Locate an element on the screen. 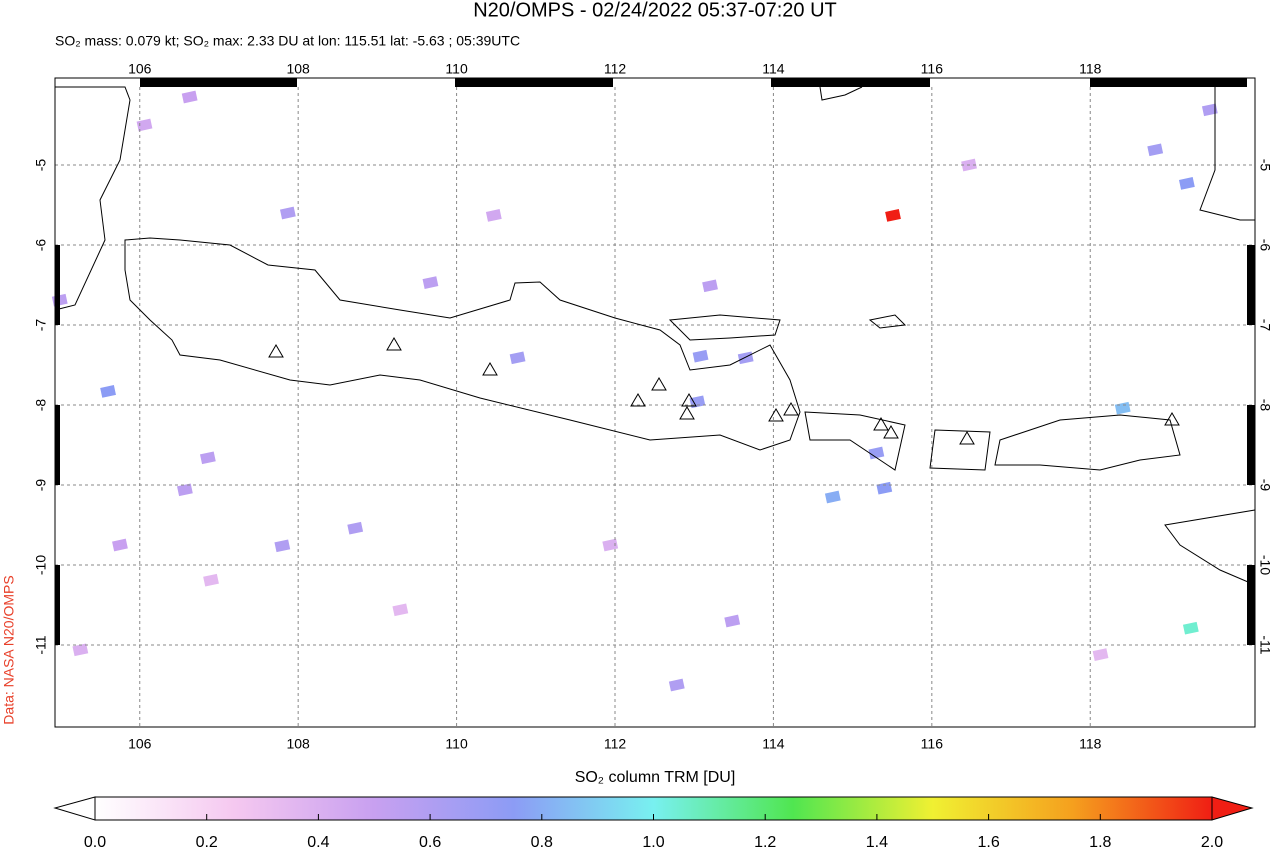  colorbar-max-arrow is located at coordinates (1232, 808).